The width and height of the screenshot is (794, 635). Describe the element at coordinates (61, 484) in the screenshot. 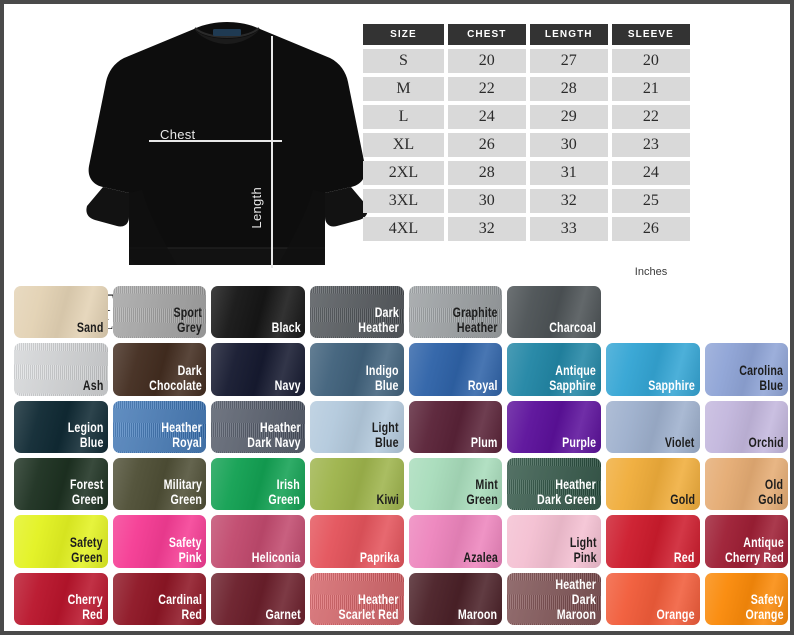

I see `color-swatch: Forest Green` at that location.